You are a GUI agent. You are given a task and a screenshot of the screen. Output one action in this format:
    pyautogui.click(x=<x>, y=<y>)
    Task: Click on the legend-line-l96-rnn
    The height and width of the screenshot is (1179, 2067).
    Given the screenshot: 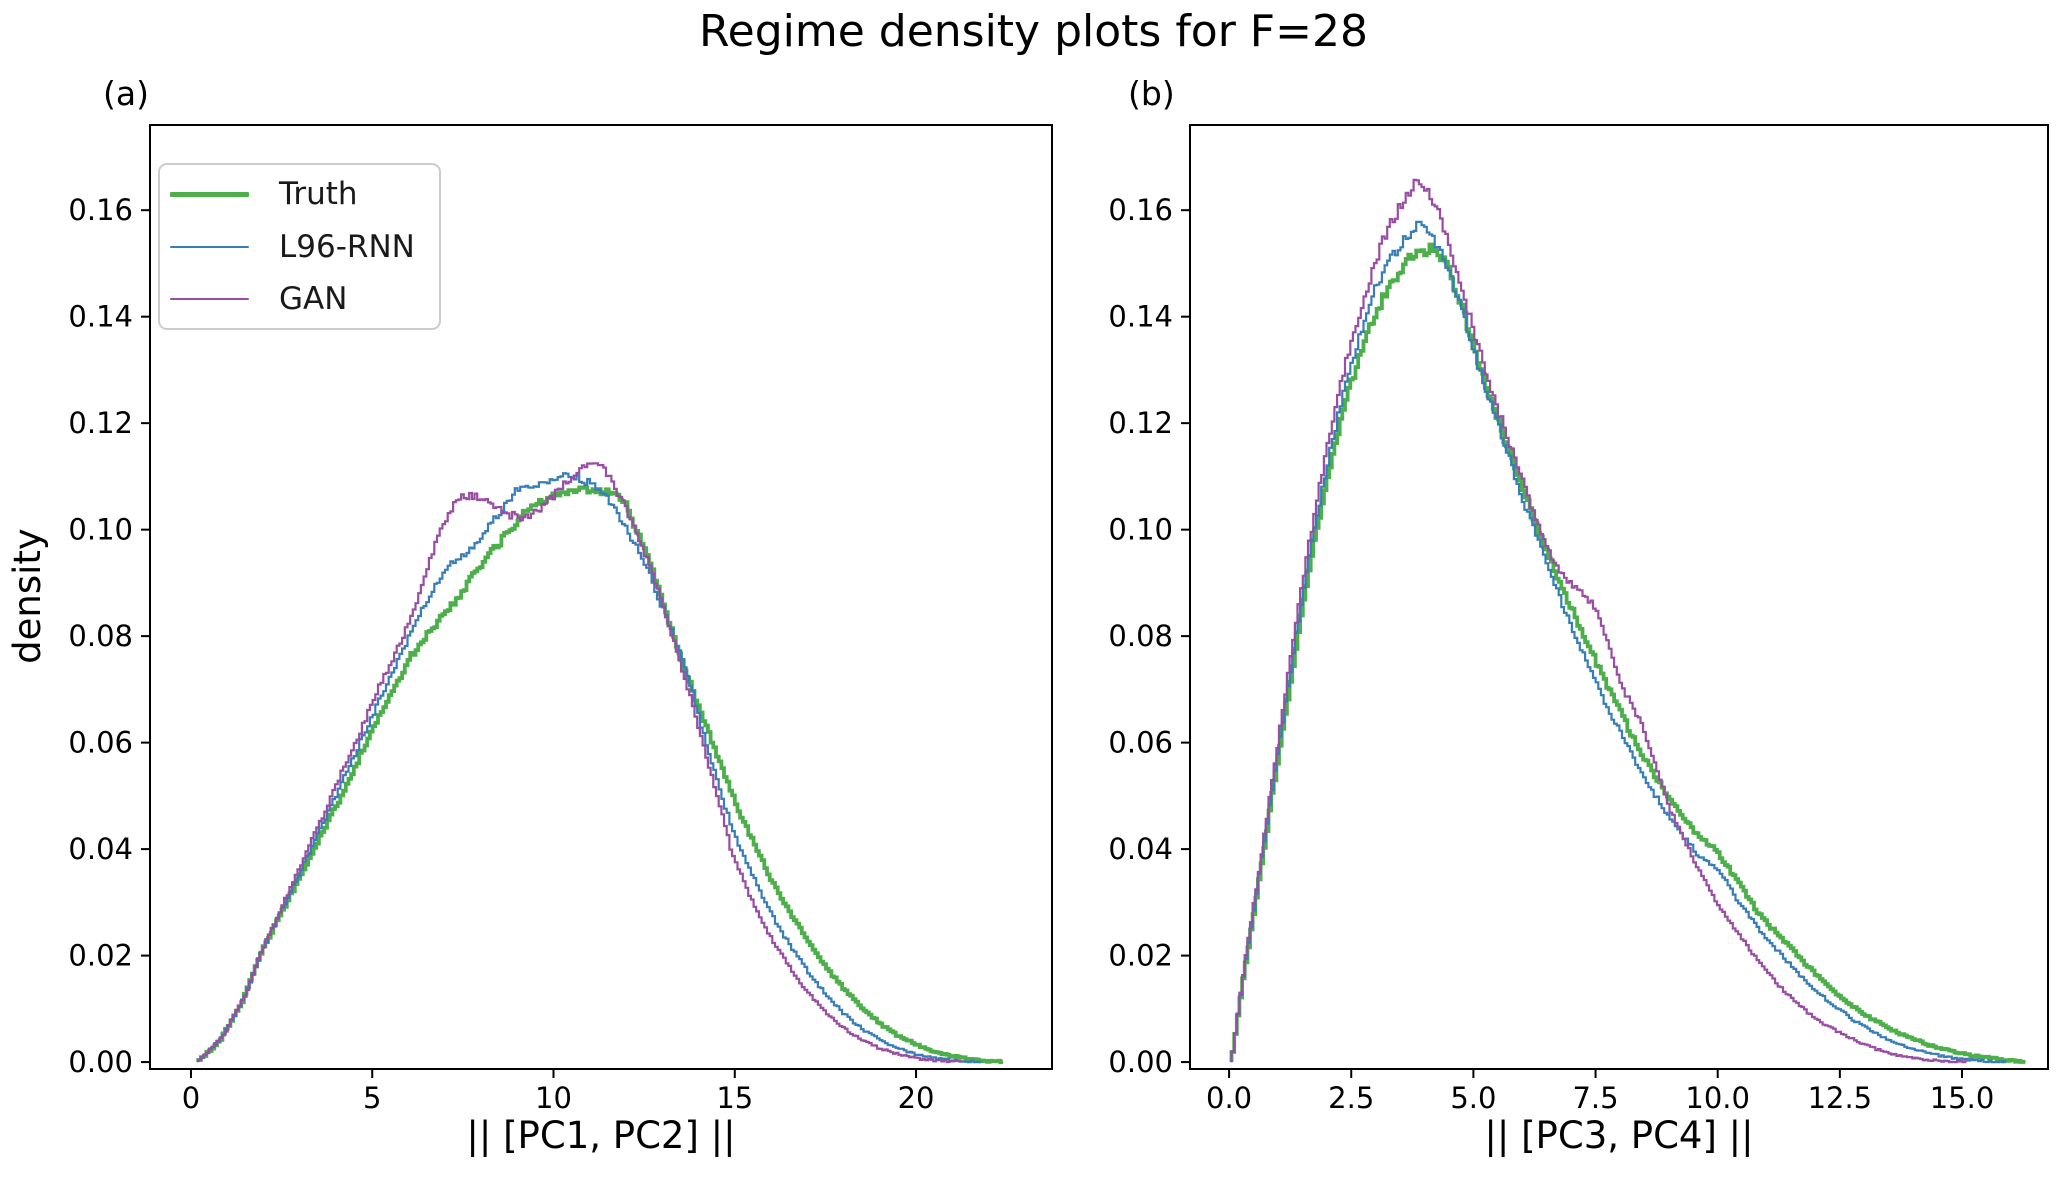 What is the action you would take?
    pyautogui.click(x=209, y=247)
    